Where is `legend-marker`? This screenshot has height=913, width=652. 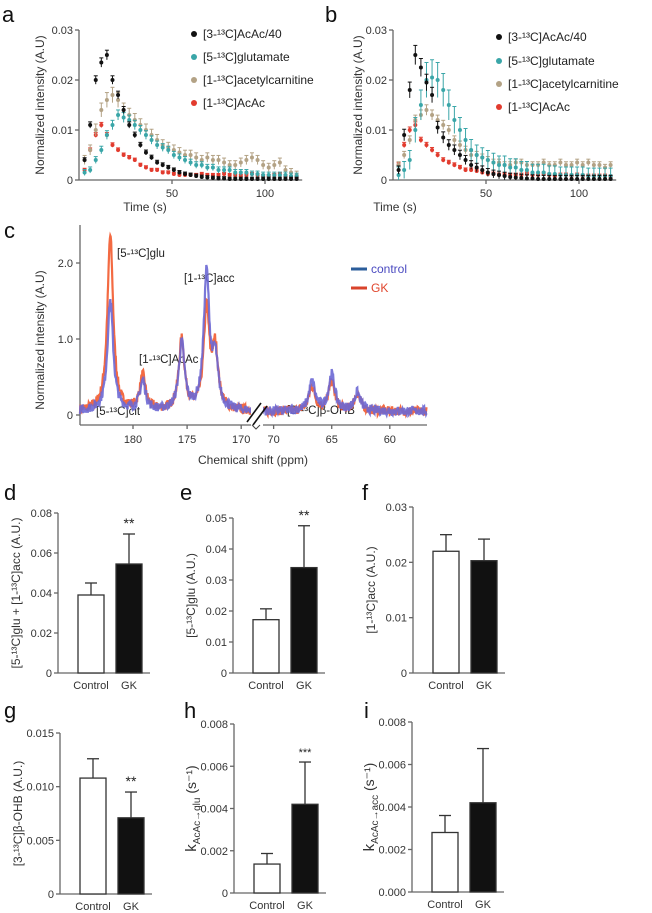 legend-marker is located at coordinates (194, 34).